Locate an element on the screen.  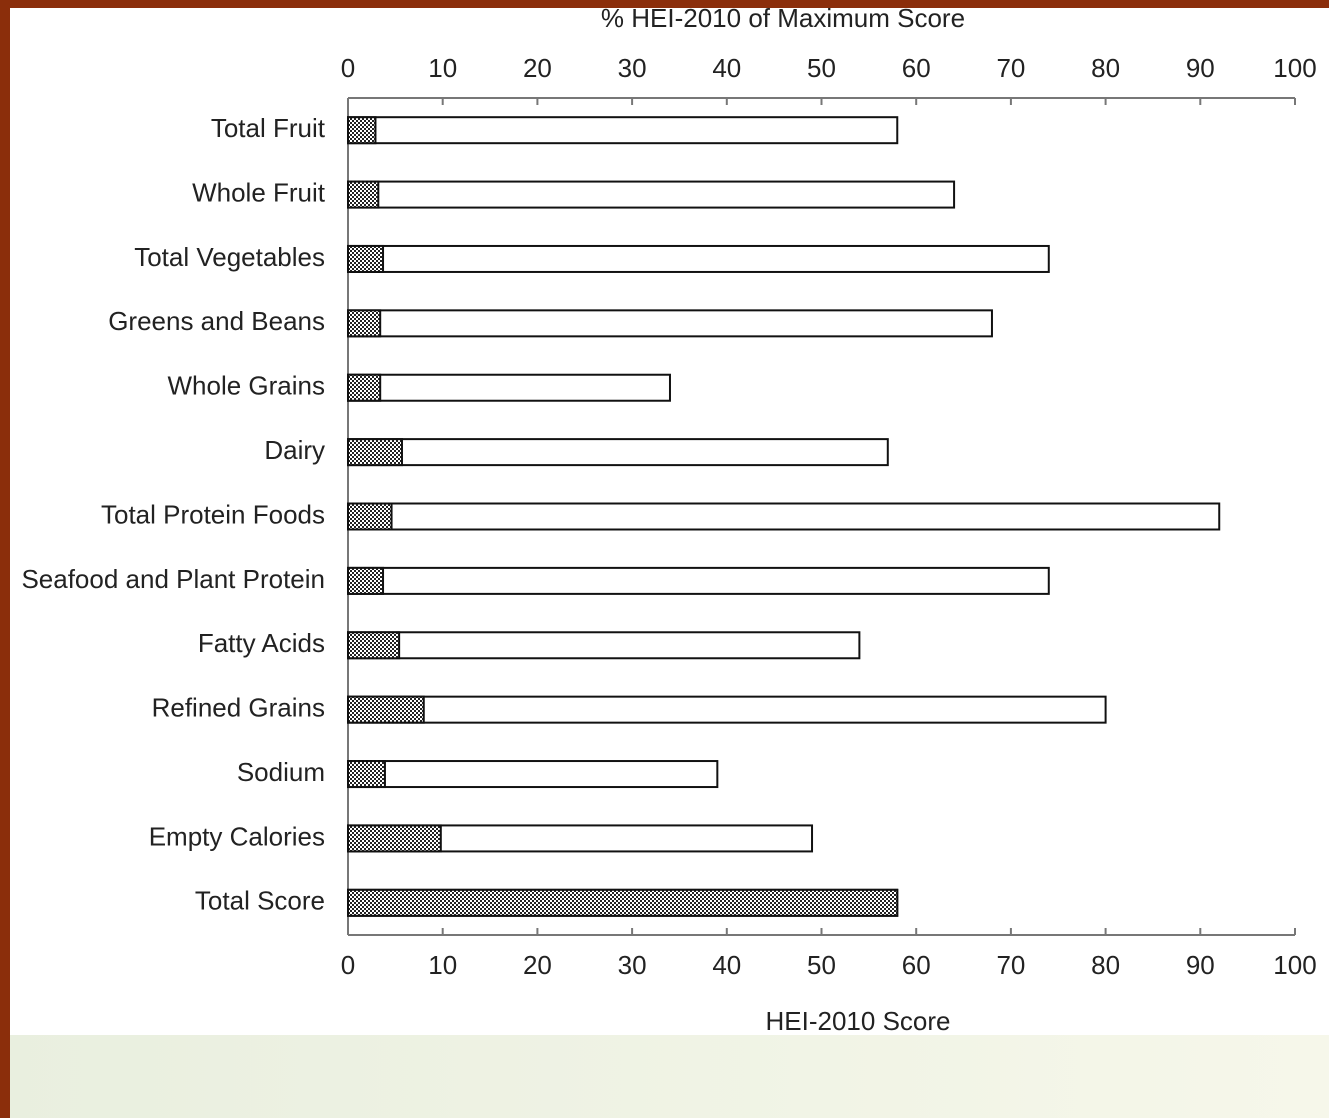
top-tick-label: 90 is located at coordinates (1200, 68).